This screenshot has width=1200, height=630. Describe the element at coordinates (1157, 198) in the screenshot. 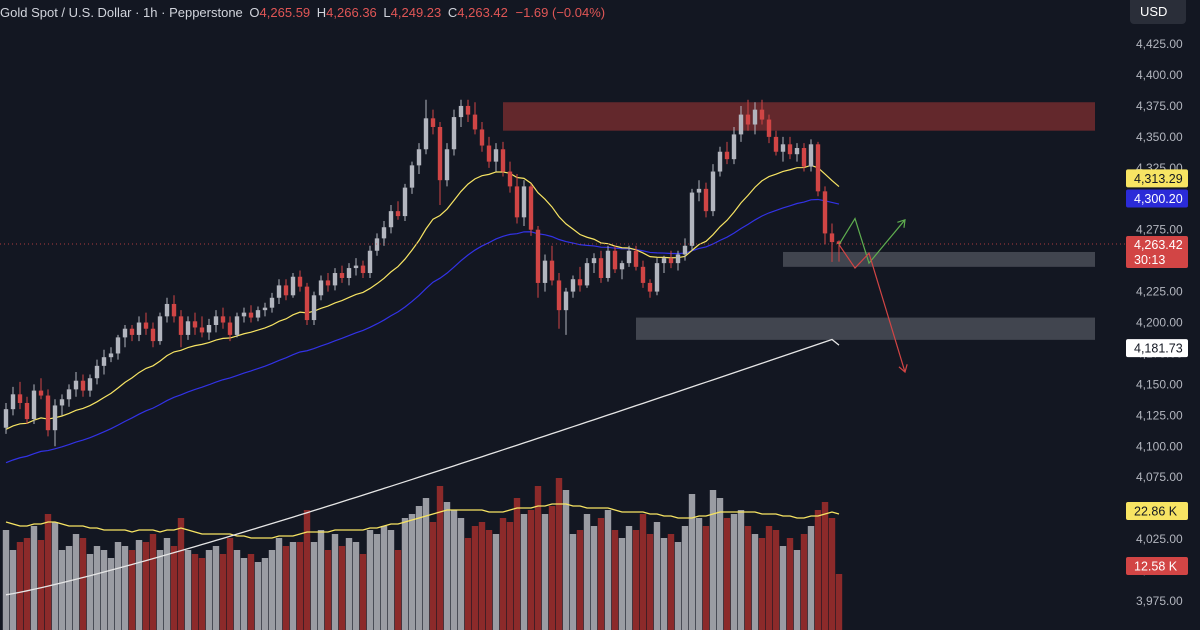

I see `ma50-price-tag-bg` at that location.